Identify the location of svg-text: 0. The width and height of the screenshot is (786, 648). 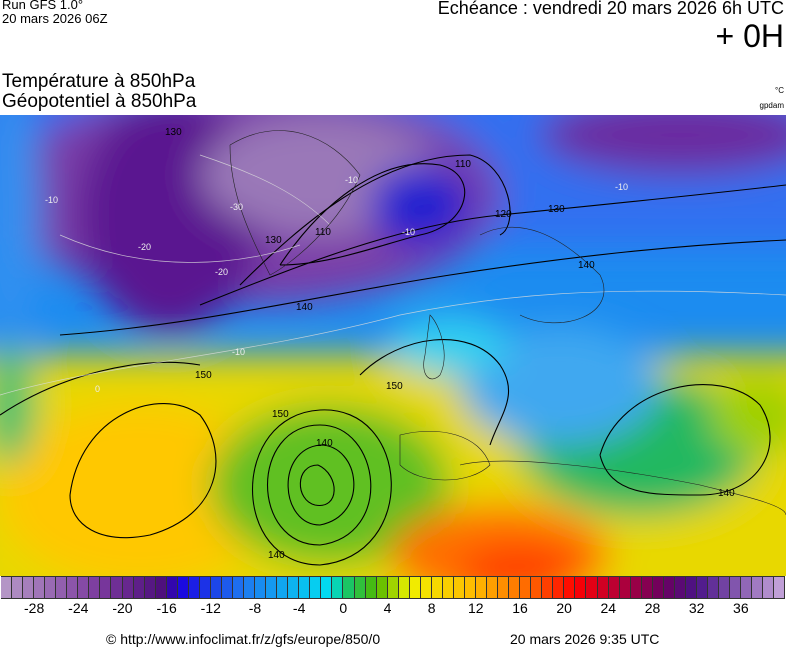
(97, 389).